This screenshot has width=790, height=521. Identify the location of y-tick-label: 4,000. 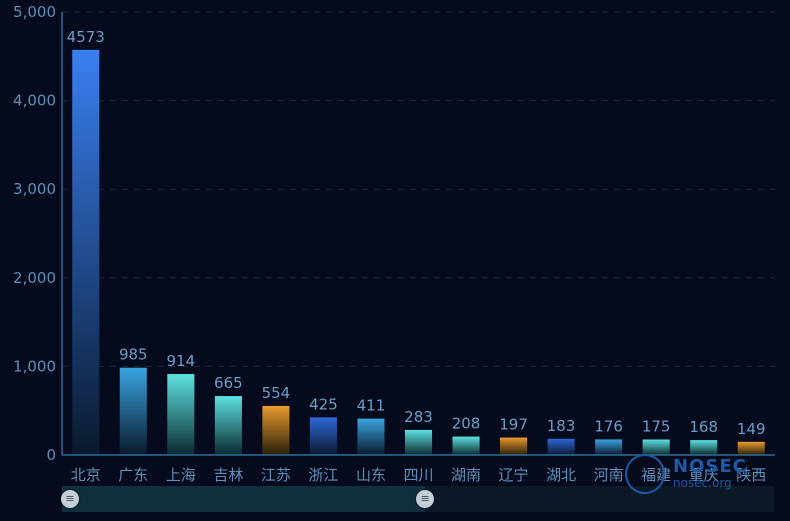
(34, 101).